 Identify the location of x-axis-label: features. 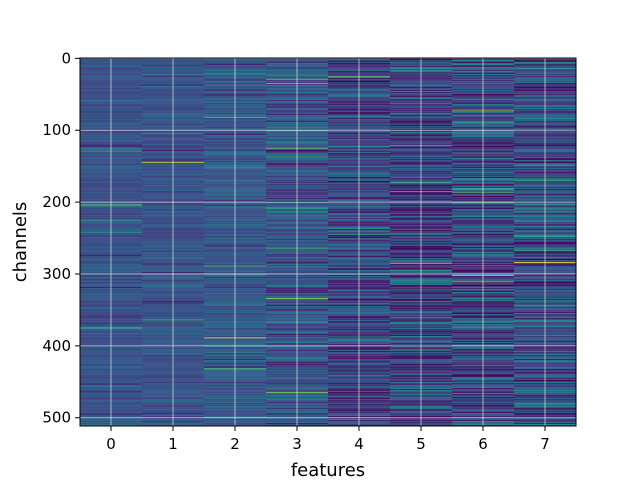
(328, 470).